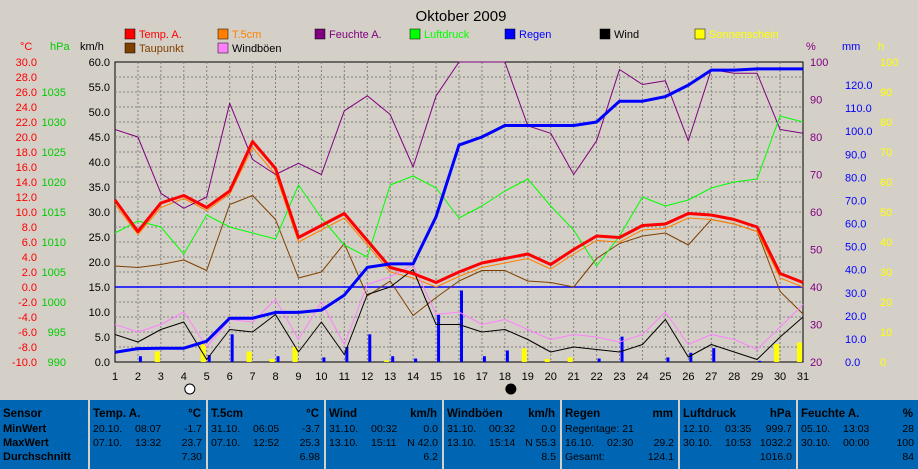 The height and width of the screenshot is (469, 918). Describe the element at coordinates (26, 153) in the screenshot. I see `y-tick-label-temp: 18.0` at that location.